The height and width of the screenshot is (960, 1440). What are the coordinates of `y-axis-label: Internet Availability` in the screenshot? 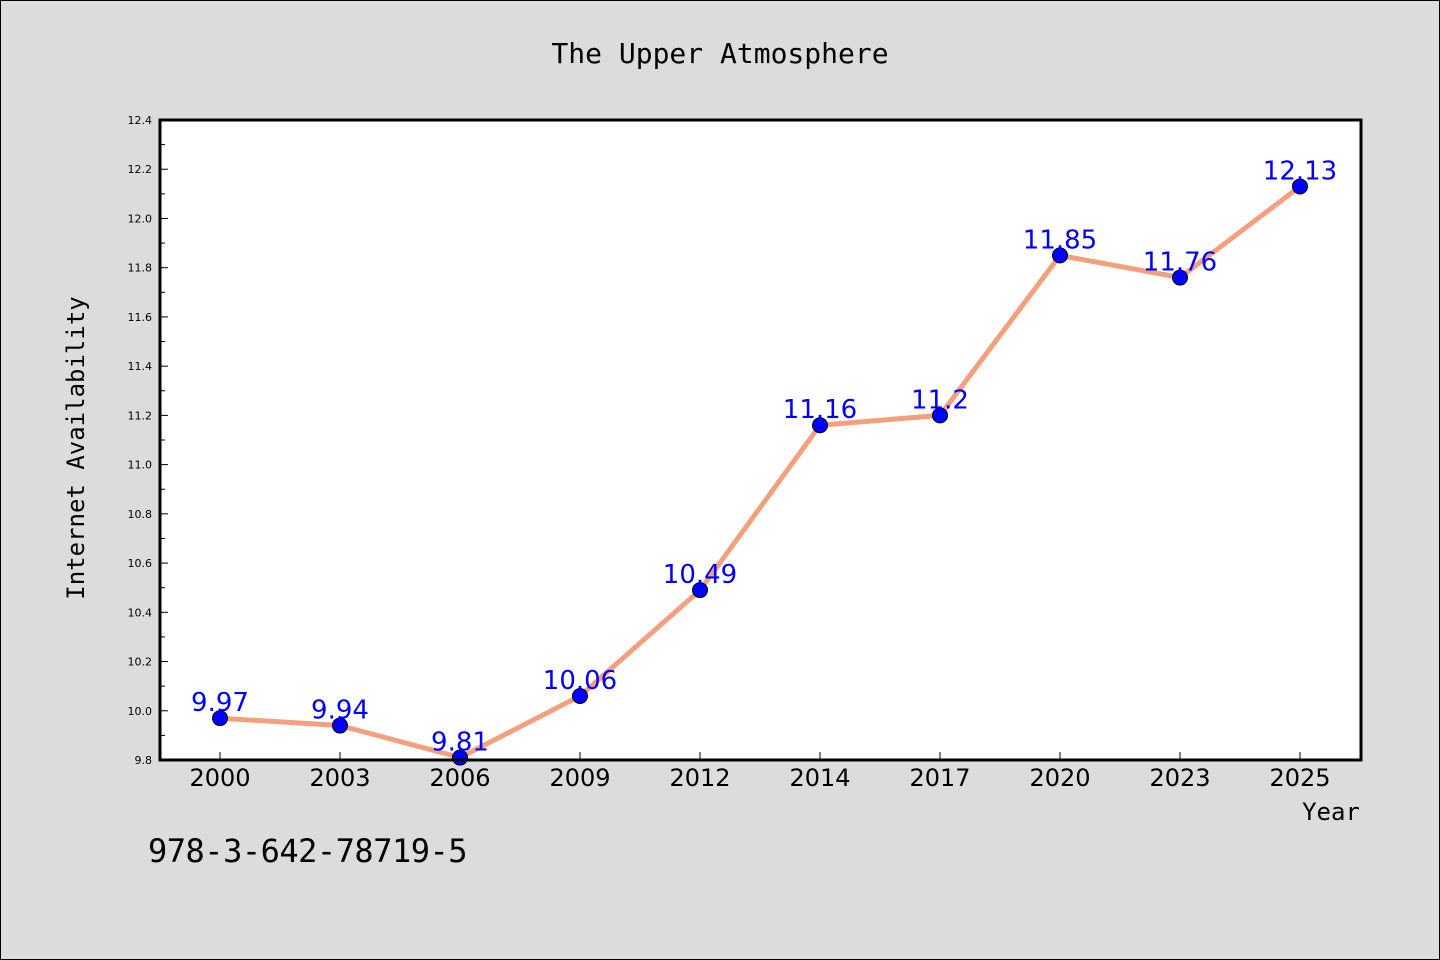 It's located at (76, 447).